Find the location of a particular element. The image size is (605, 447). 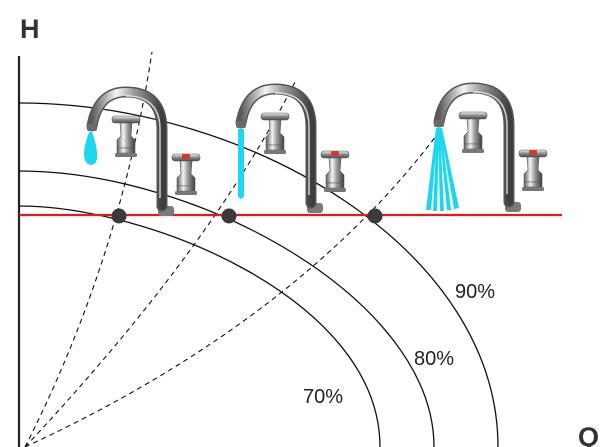

curve-label-70: 70% is located at coordinates (323, 397).